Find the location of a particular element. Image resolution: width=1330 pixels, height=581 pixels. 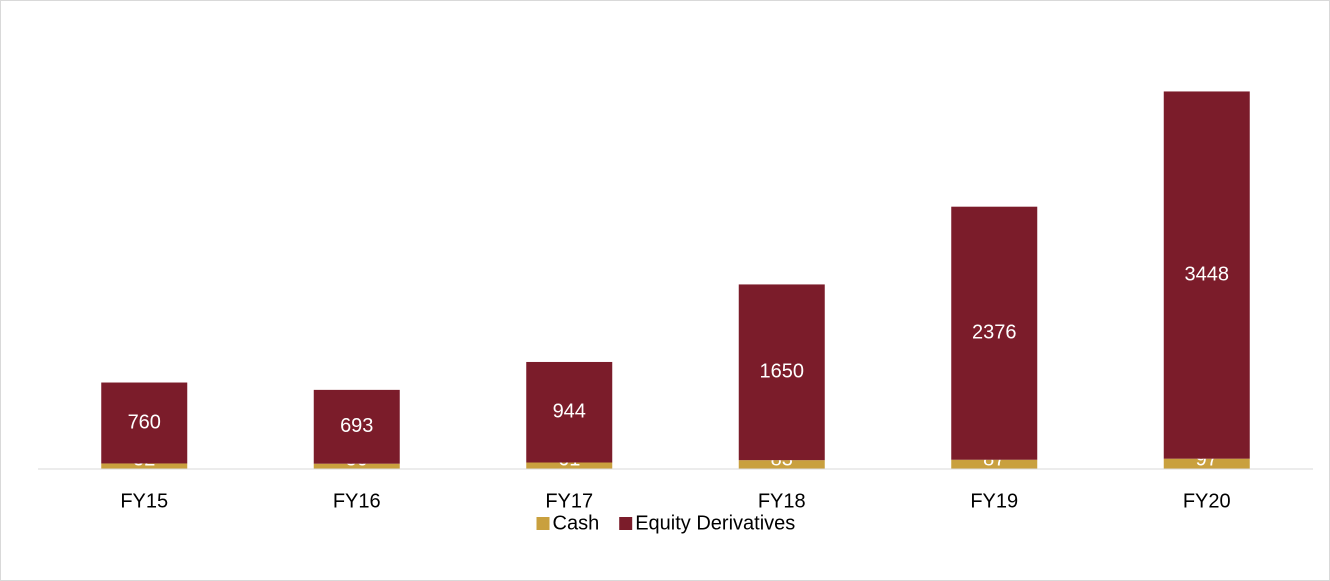

legend-label: Cash is located at coordinates (576, 523).